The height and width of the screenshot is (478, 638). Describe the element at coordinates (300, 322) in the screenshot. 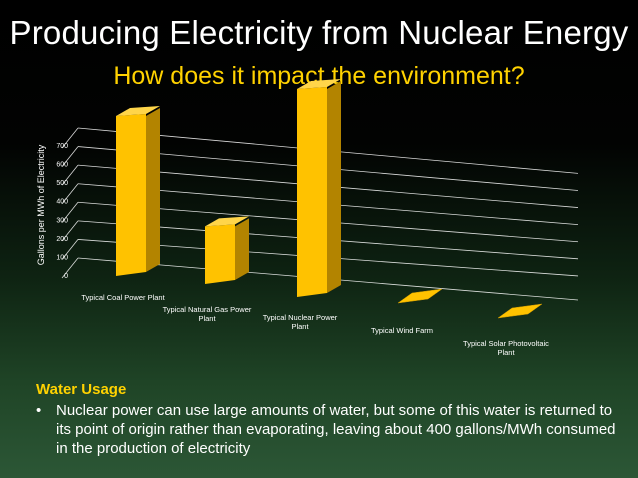

I see `x-tick-label: Typical Nuclear Power Plant` at that location.